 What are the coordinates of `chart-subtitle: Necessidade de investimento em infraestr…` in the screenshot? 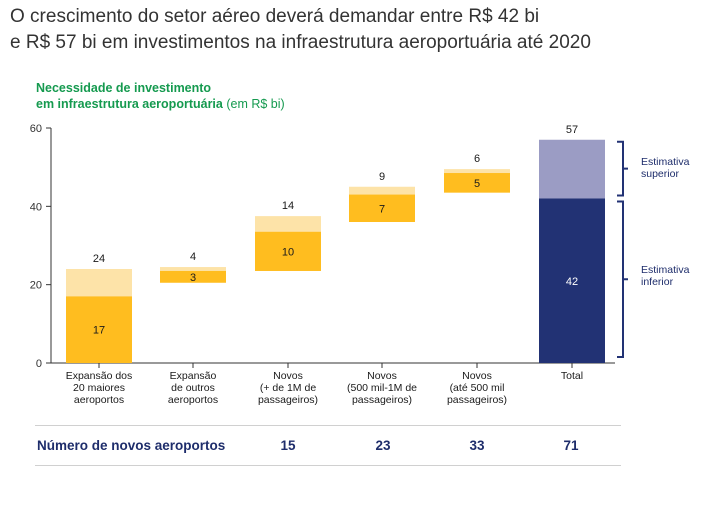 It's located at (160, 96).